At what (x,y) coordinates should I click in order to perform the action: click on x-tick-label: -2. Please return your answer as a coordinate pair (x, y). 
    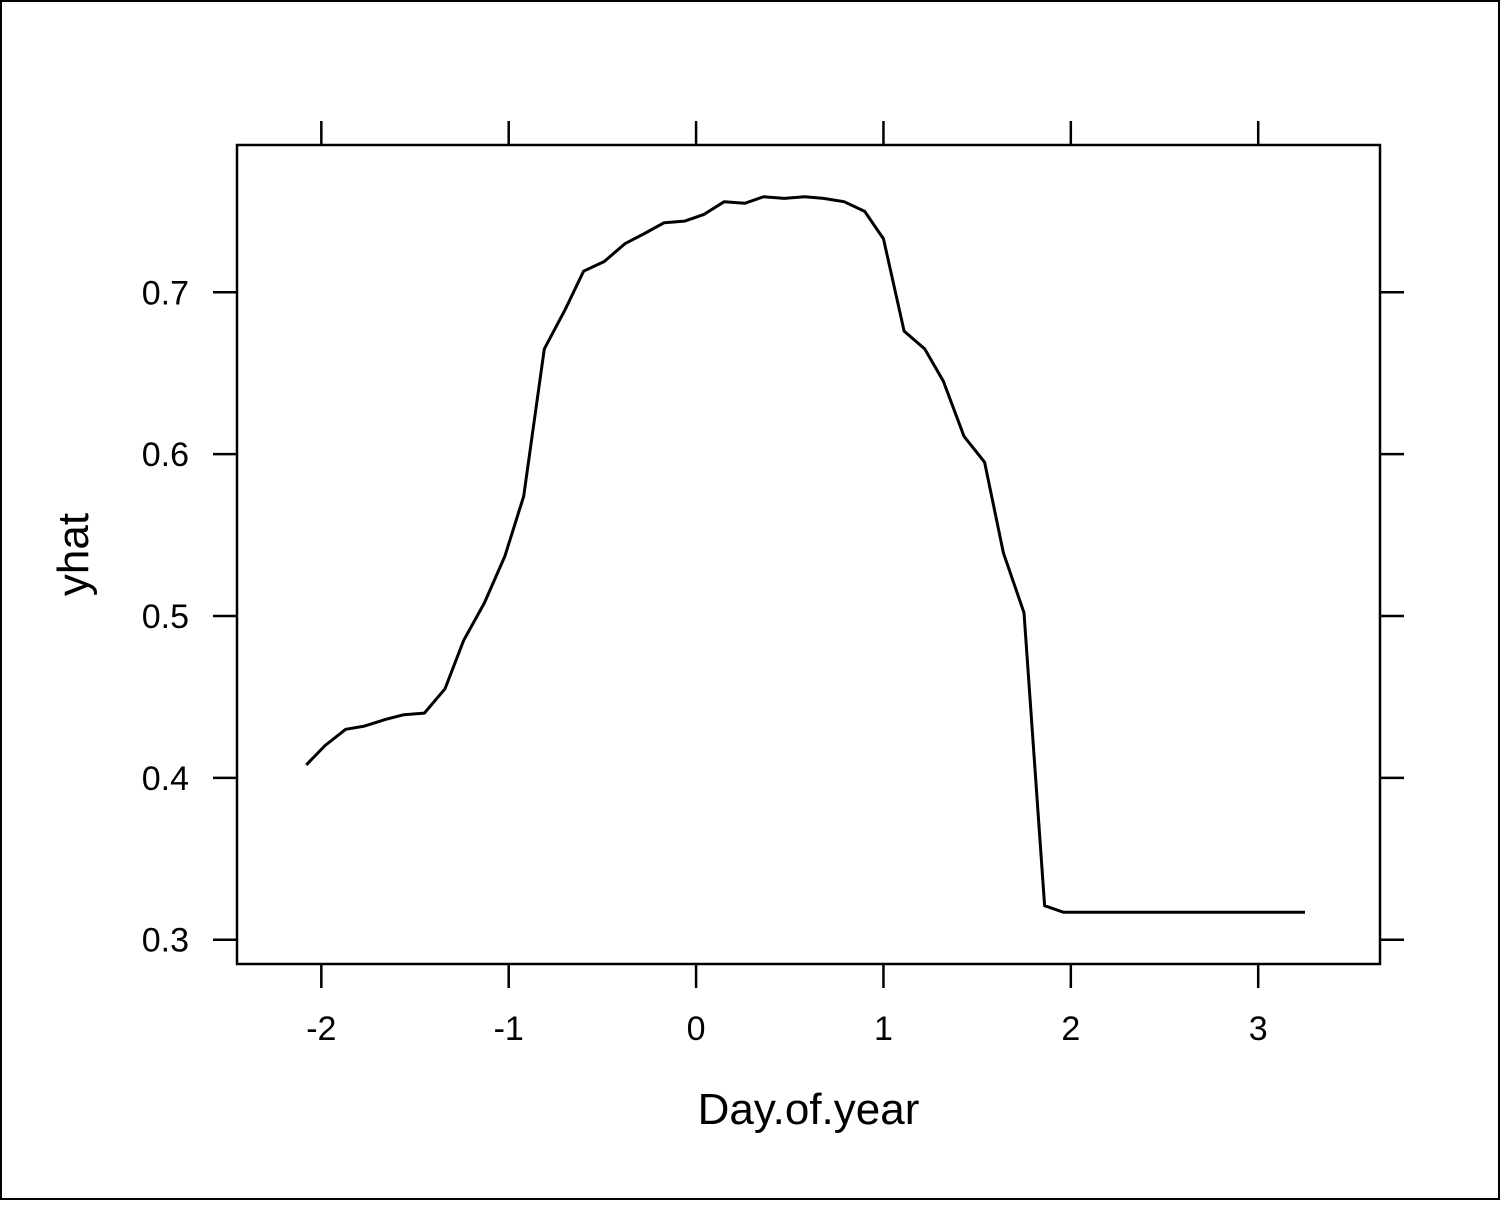
    Looking at the image, I should click on (321, 1029).